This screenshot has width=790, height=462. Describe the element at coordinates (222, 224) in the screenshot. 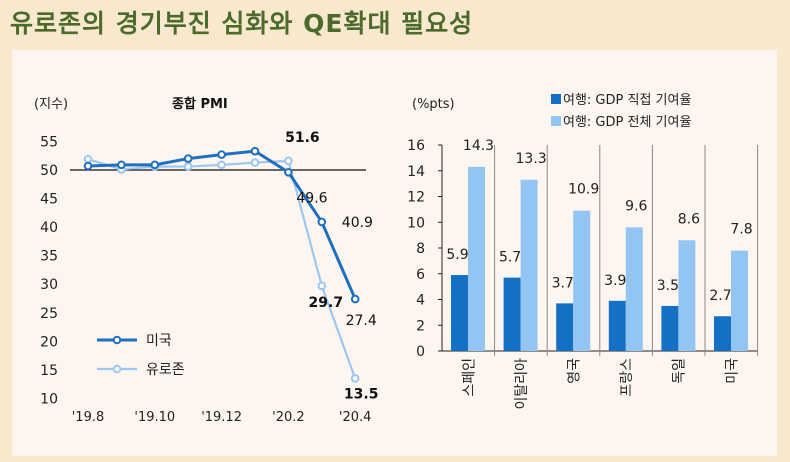

I see `line-series-us` at that location.